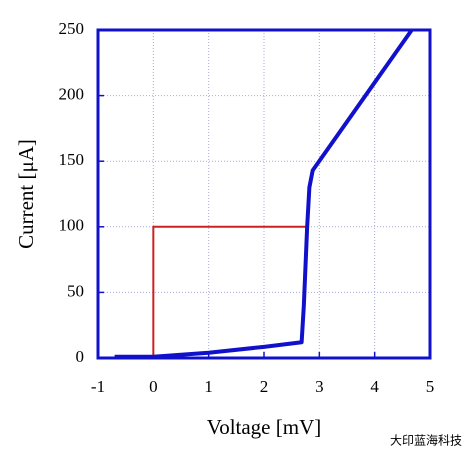  Describe the element at coordinates (26, 194) in the screenshot. I see `y-axis-label: Current [μA]` at that location.